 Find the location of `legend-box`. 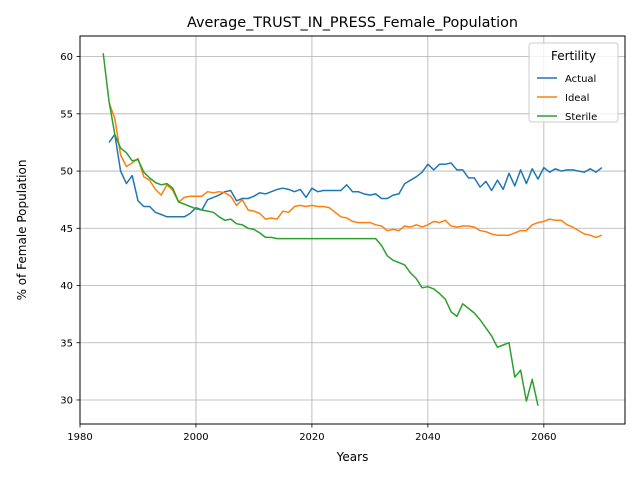

legend-box is located at coordinates (573, 82).